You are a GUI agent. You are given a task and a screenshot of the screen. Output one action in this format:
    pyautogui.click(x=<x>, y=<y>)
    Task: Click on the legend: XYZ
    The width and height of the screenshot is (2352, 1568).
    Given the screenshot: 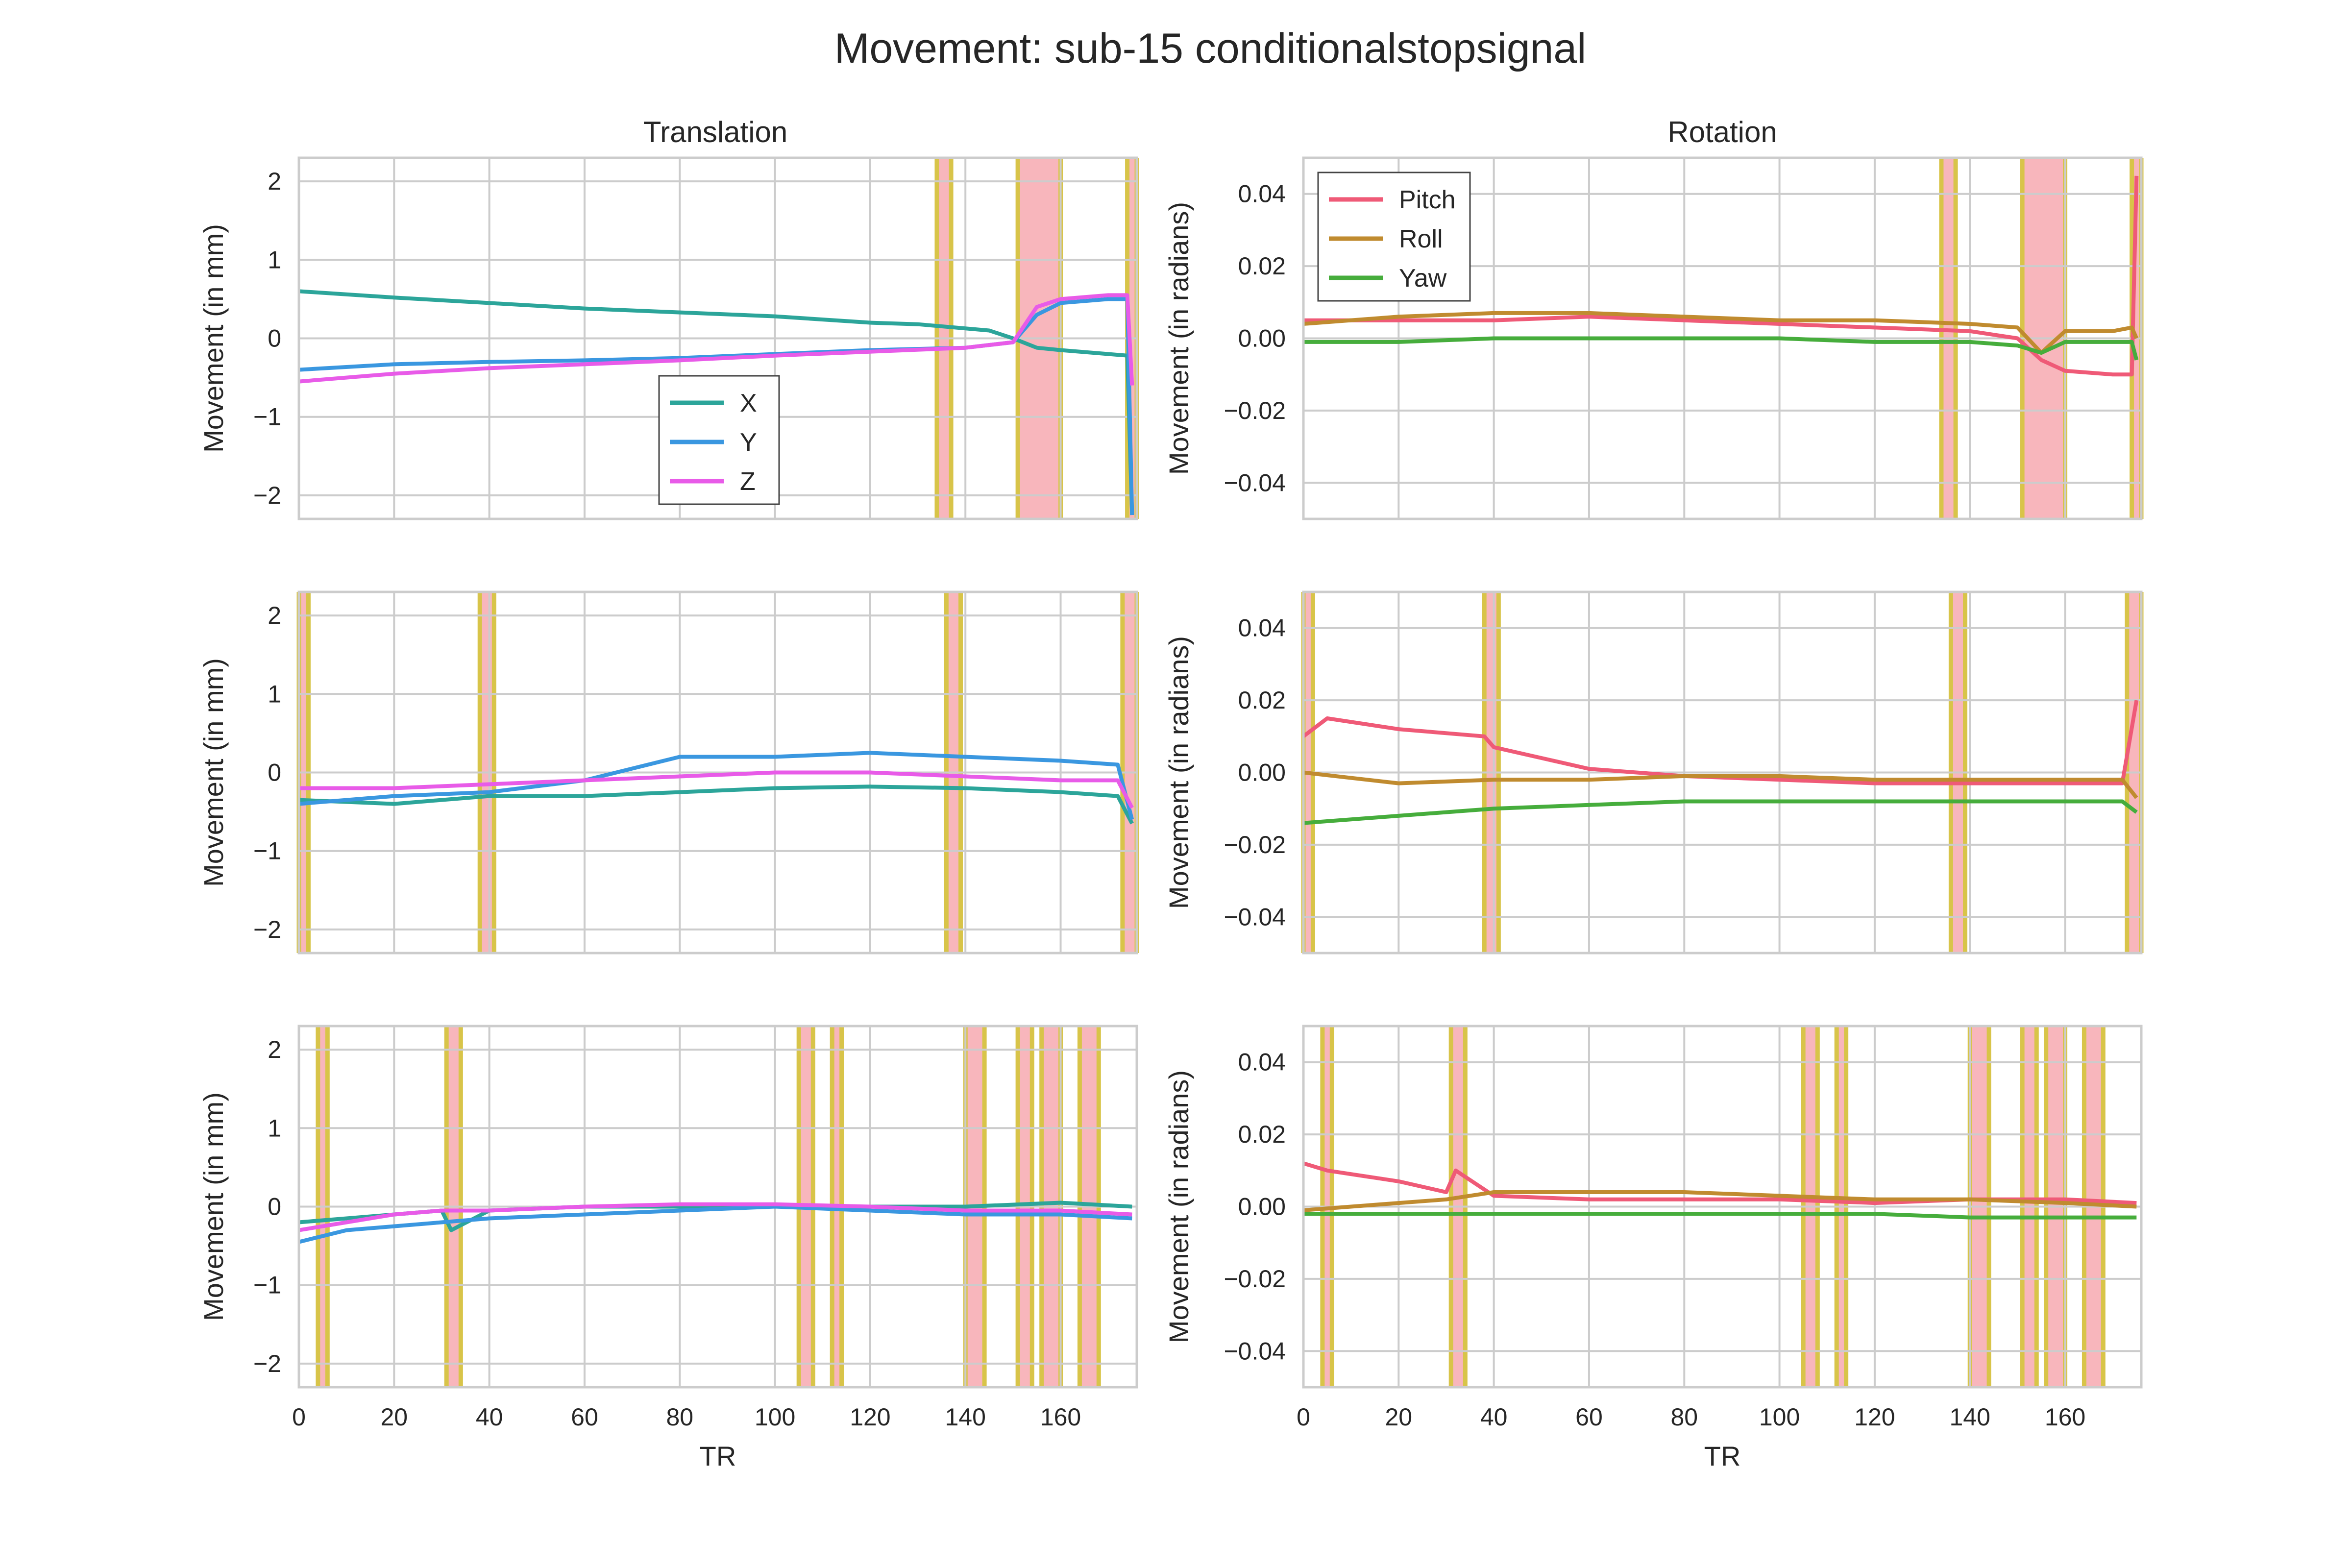 What is the action you would take?
    pyautogui.click(x=719, y=440)
    